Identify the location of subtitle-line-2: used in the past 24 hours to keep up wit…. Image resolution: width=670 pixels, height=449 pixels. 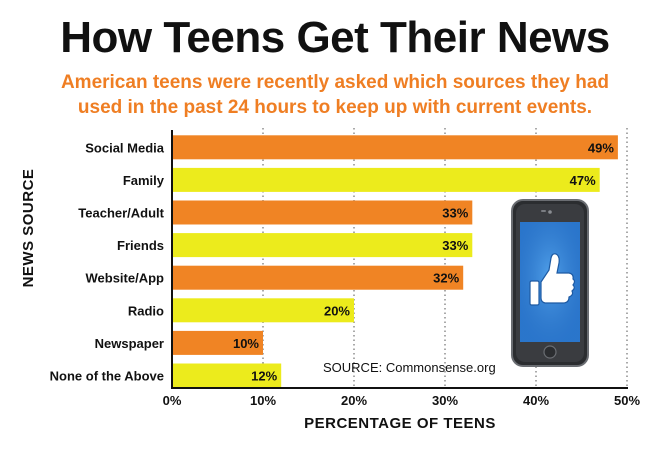
(335, 107).